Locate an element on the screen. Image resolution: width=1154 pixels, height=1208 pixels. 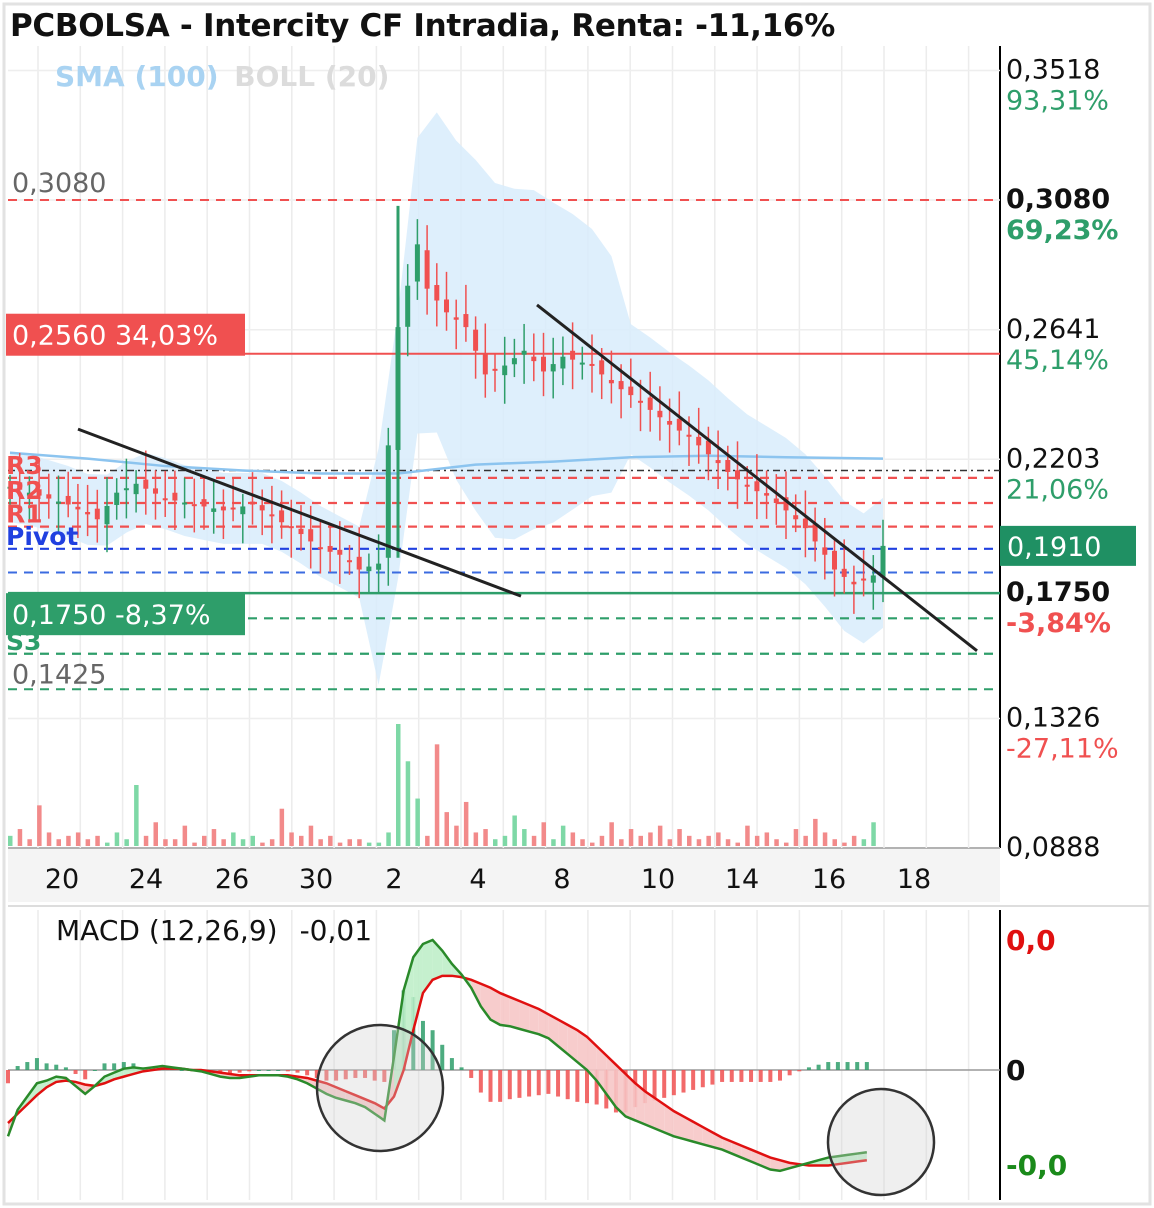
macd-name: MACD (12,26,9) is located at coordinates (167, 930).